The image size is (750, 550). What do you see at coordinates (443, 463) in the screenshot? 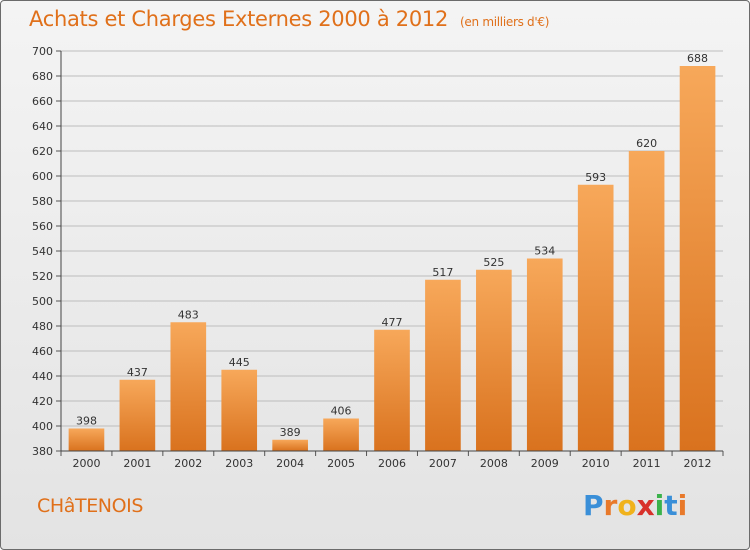
I see `x-tick-label: 2007` at bounding box center [443, 463].